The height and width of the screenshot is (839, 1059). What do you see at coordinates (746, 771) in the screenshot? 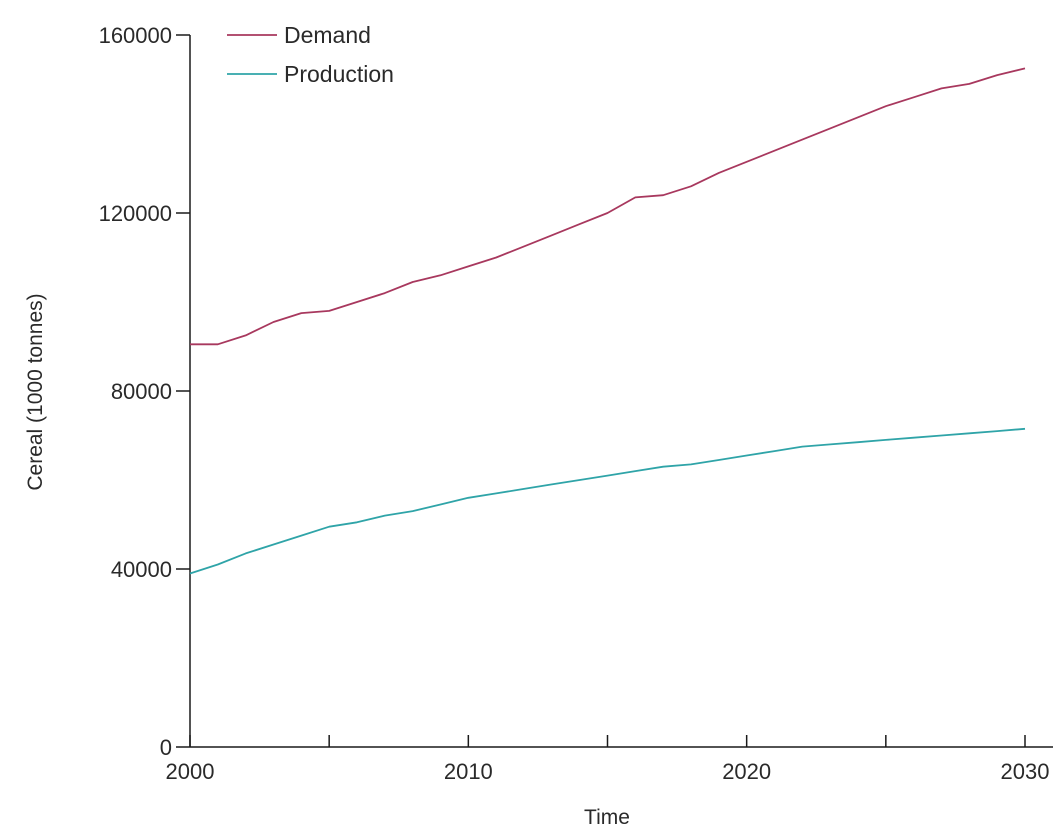
I see `x-tick-label: 2020` at bounding box center [746, 771].